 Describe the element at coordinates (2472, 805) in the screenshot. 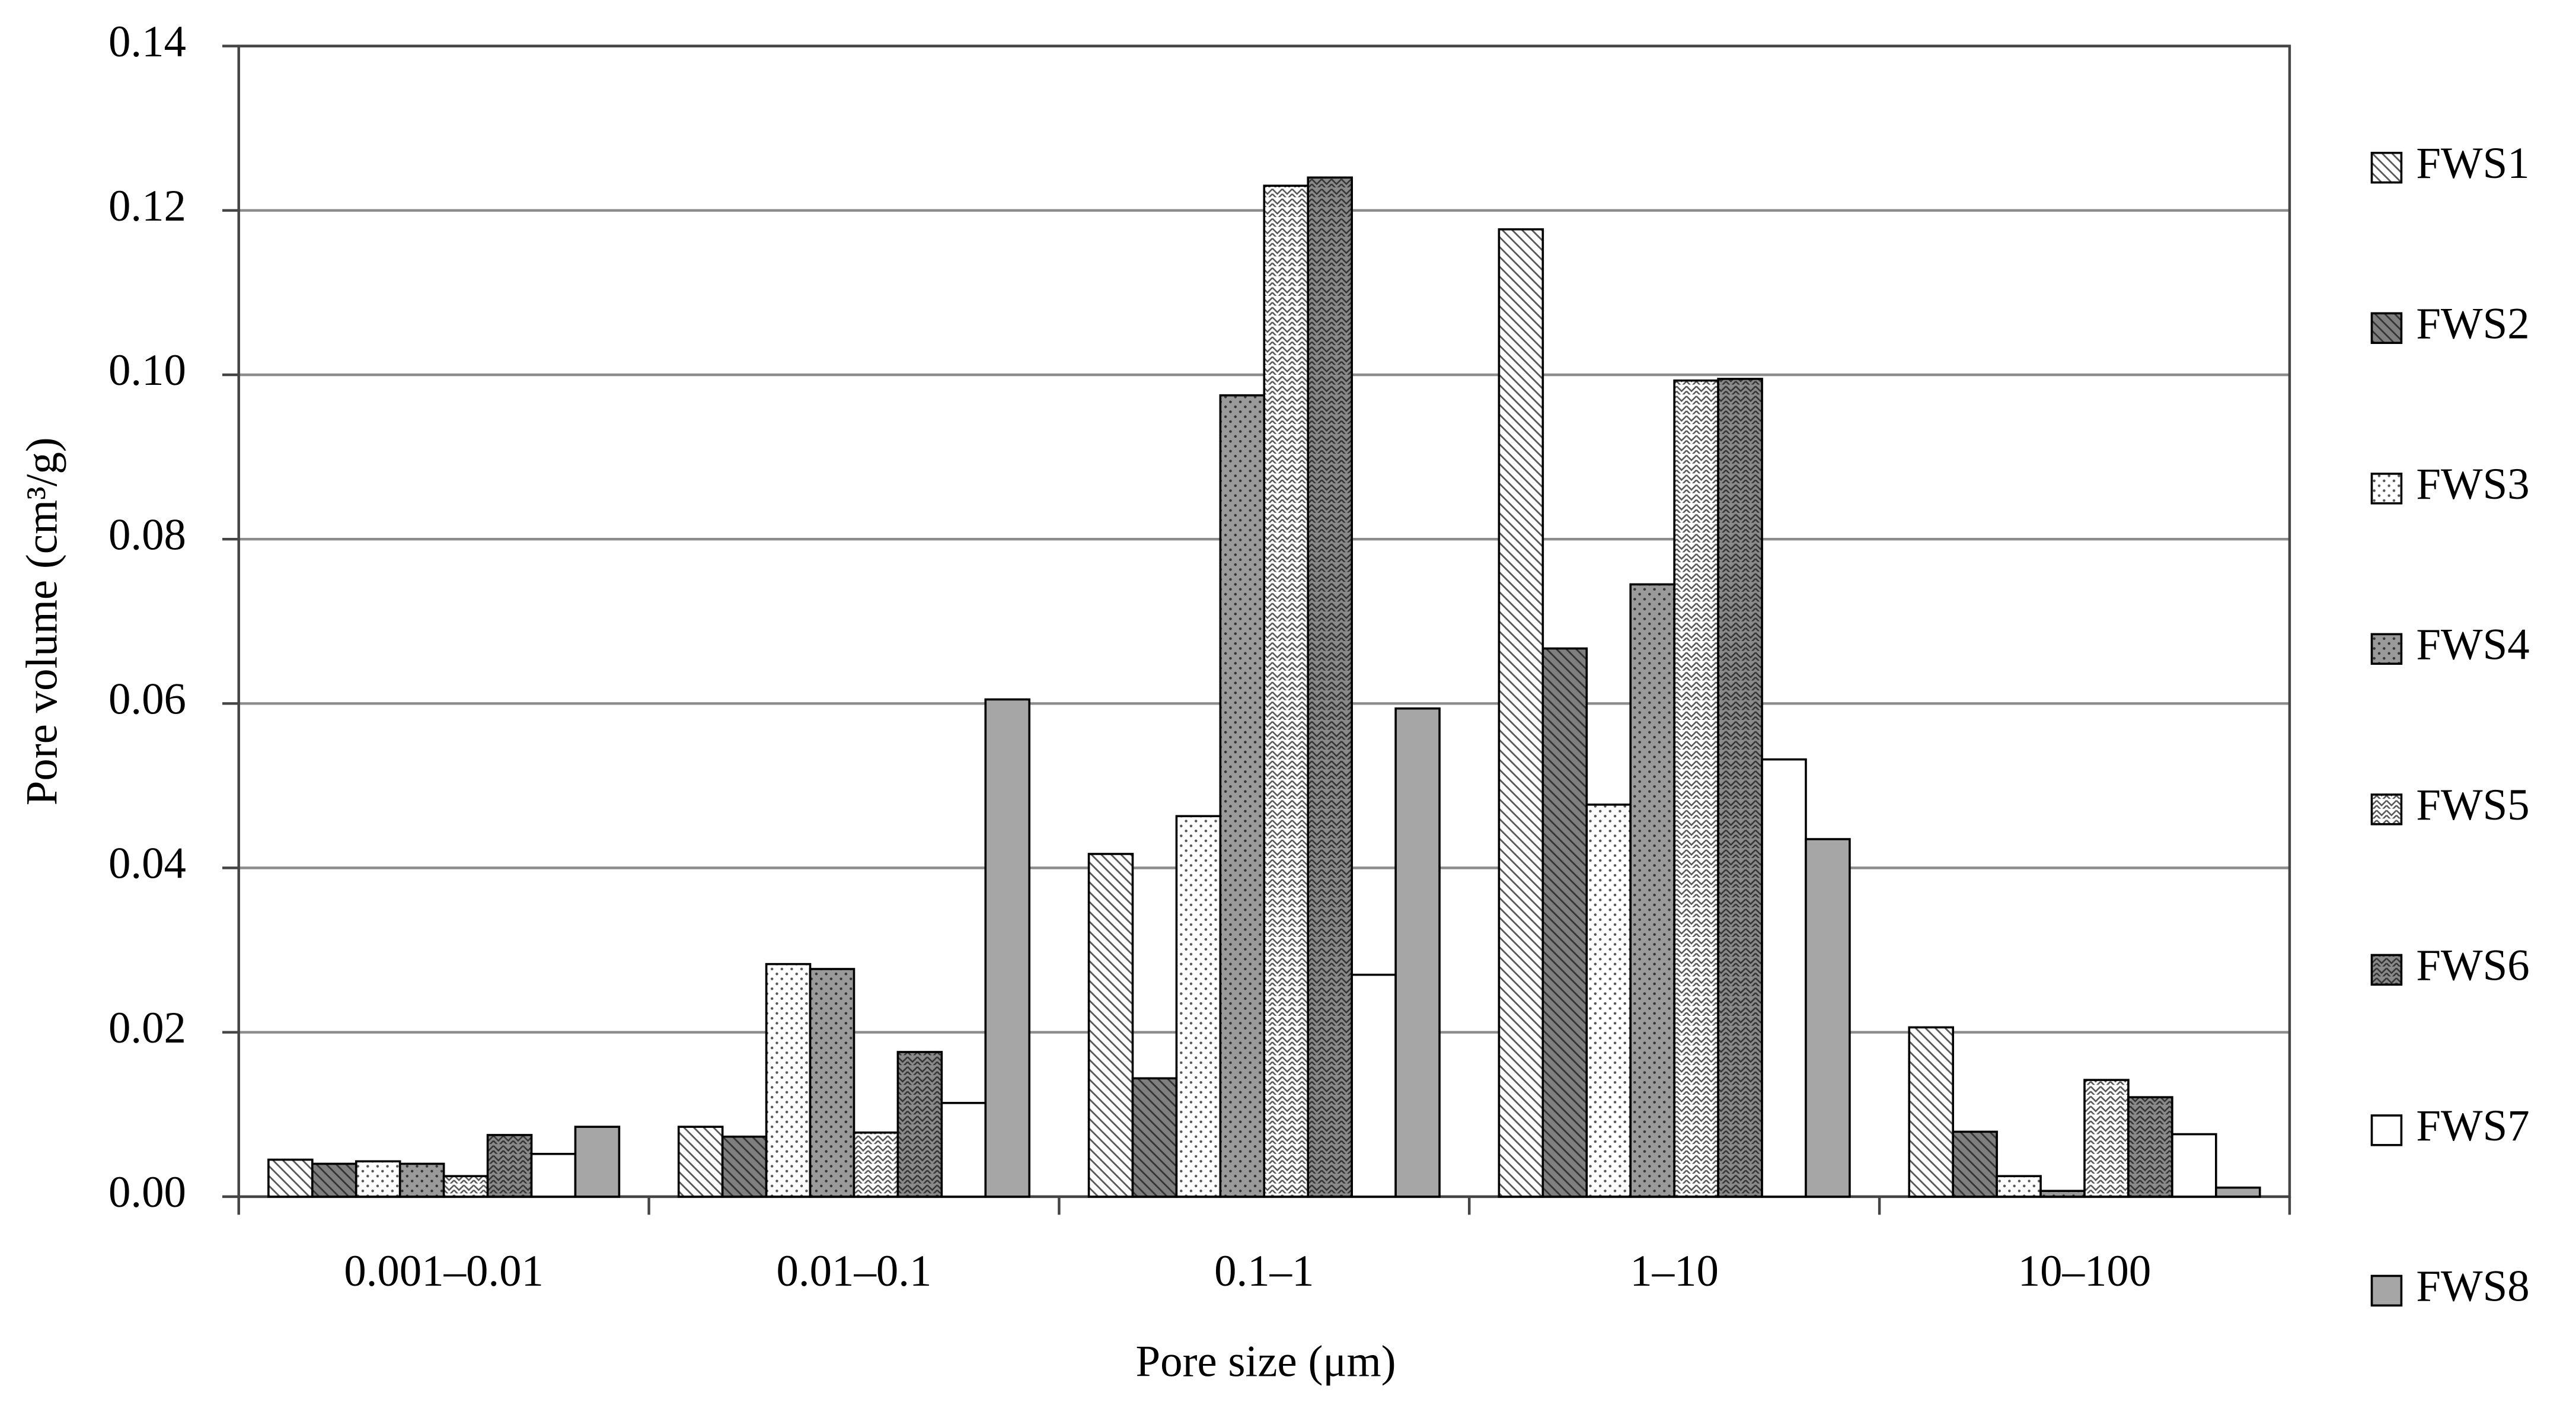

I see `legend-label: FWS5` at that location.